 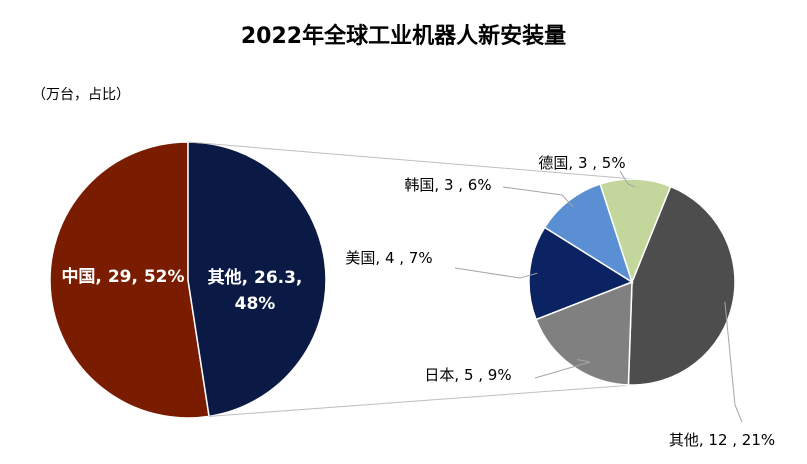 I want to click on pie-slice-usa, so click(x=581, y=273).